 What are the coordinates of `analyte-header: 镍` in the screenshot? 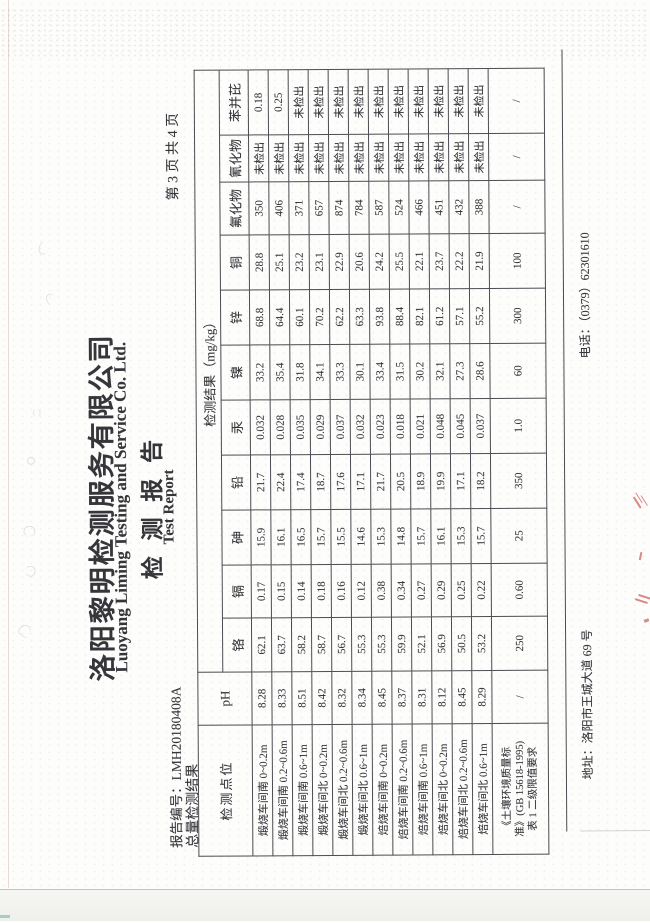 It's located at (235, 372).